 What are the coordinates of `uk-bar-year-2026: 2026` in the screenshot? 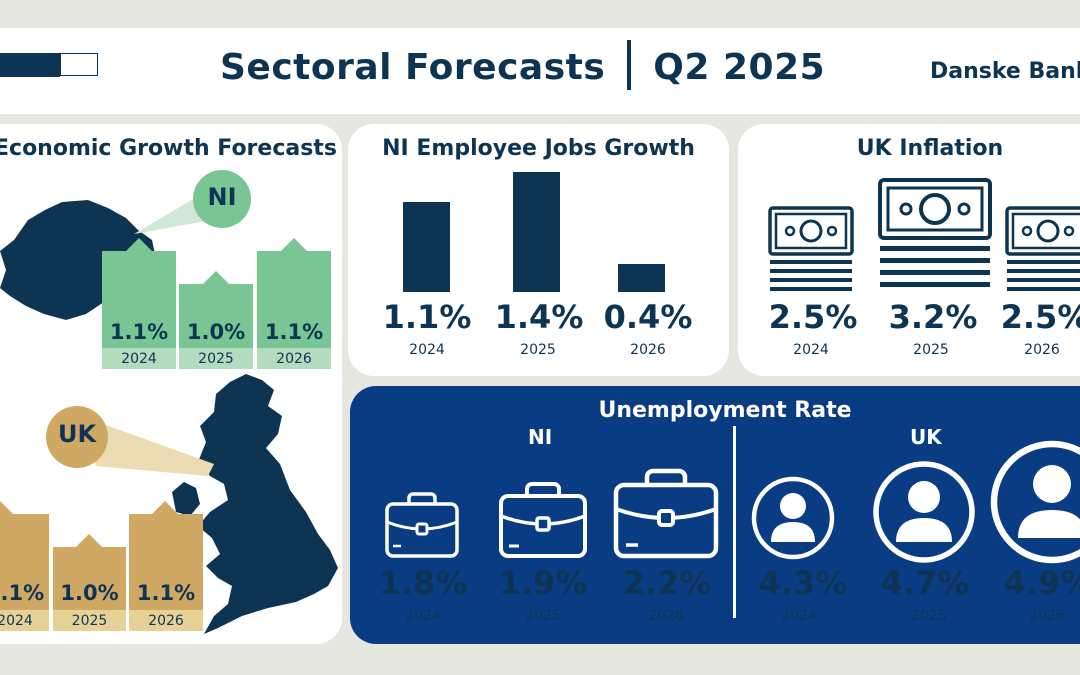 It's located at (166, 621).